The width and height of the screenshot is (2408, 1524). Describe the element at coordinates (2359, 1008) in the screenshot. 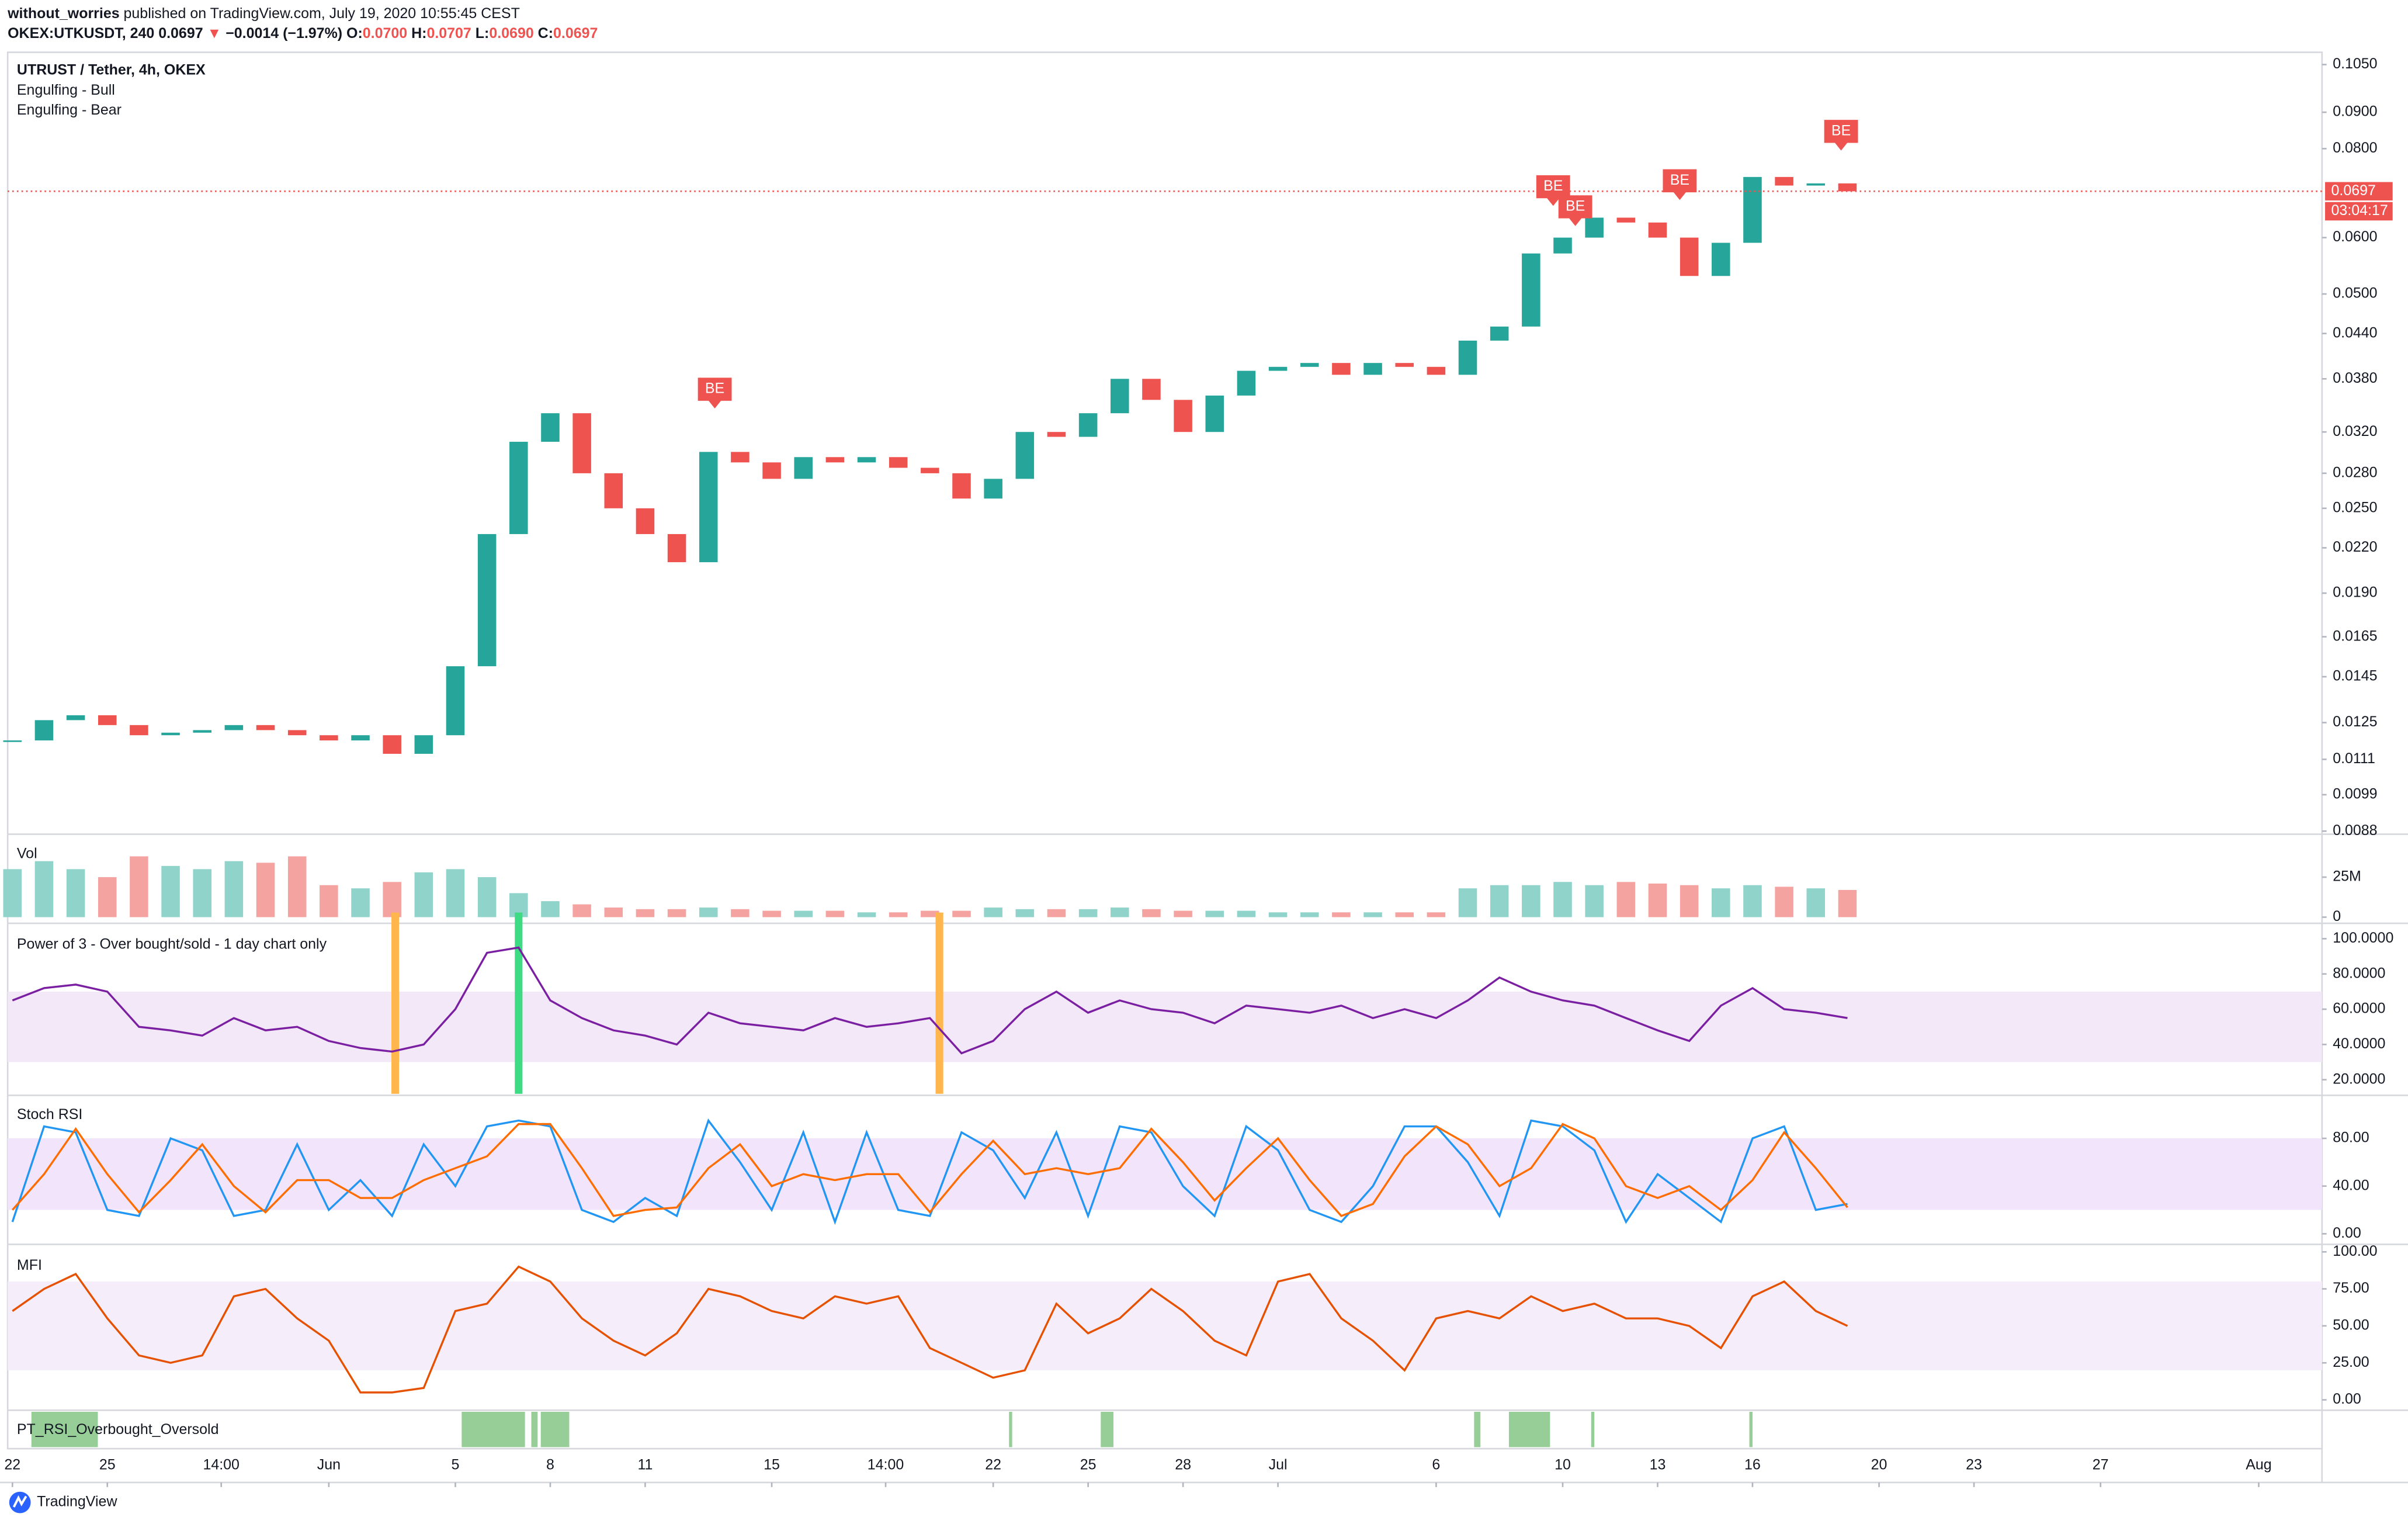

I see `y-tick-label: 60.0000` at that location.